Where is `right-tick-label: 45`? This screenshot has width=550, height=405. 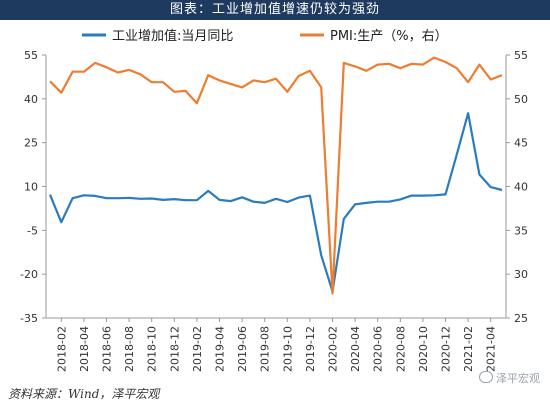
right-tick-label: 45 is located at coordinates (521, 143).